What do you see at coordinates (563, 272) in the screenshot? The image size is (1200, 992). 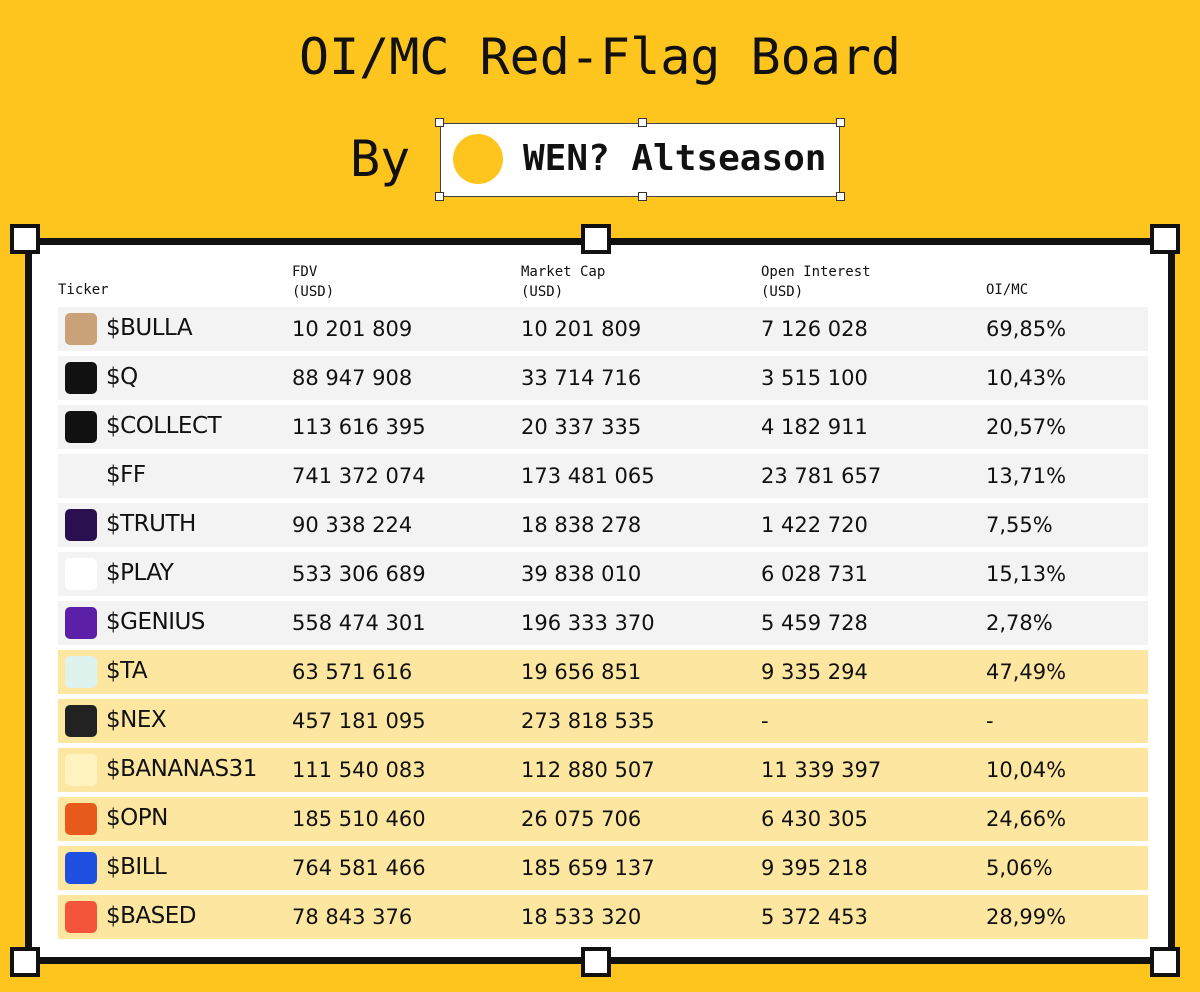 I see `header-line: Market Cap` at bounding box center [563, 272].